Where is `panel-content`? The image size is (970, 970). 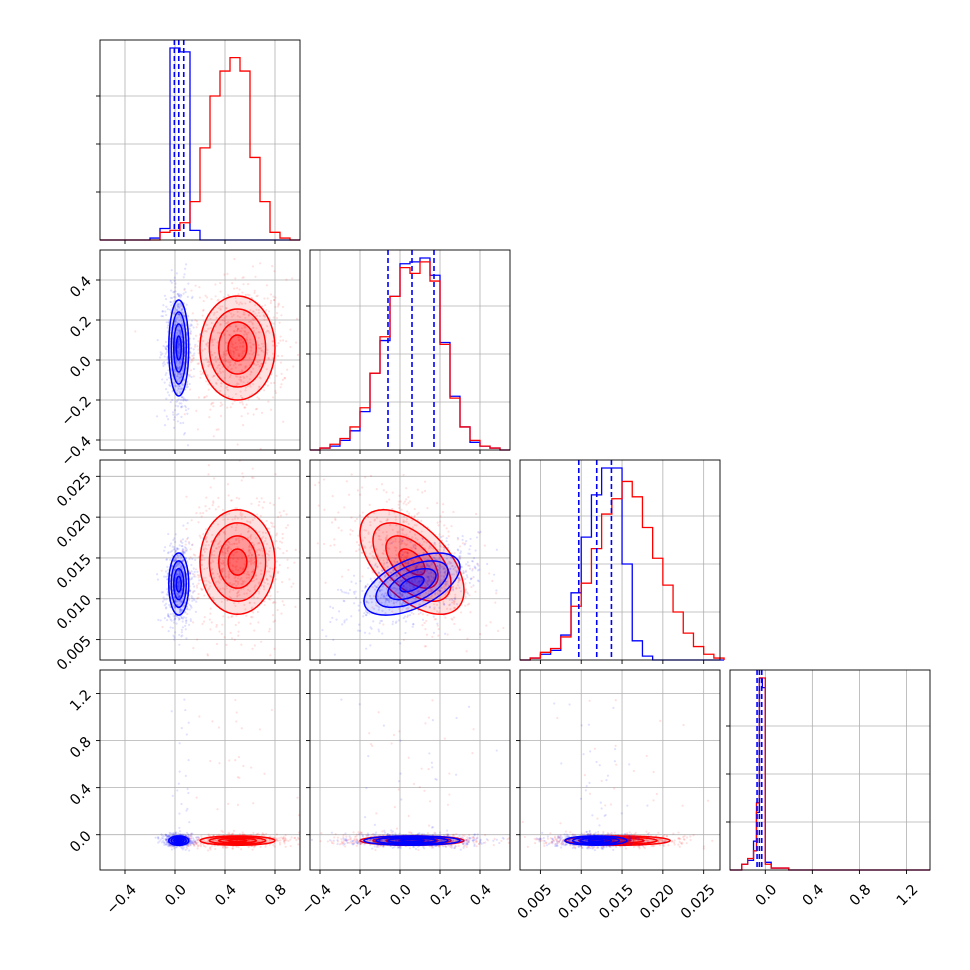 panel-content is located at coordinates (217, 353).